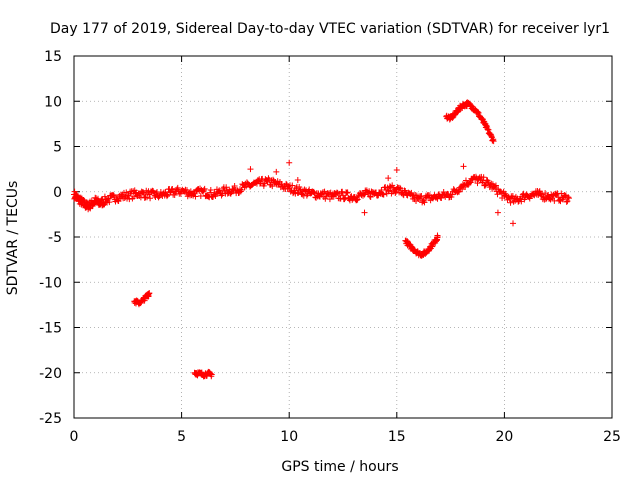 The width and height of the screenshot is (640, 480). I want to click on x-tick-label: 20, so click(504, 437).